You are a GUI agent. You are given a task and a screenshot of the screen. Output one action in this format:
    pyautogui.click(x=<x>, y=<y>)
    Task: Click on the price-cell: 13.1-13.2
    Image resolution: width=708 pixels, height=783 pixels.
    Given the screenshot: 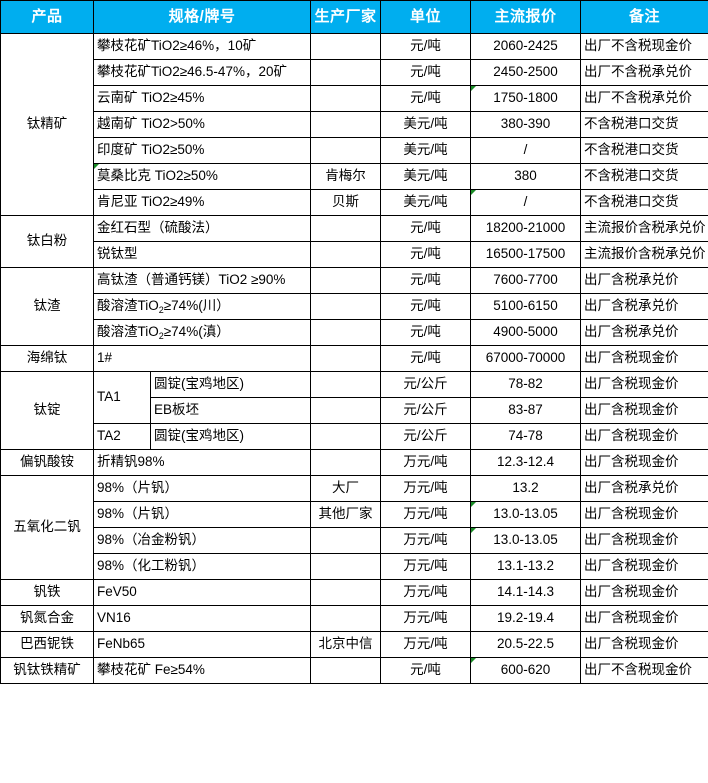 What is the action you would take?
    pyautogui.click(x=526, y=566)
    